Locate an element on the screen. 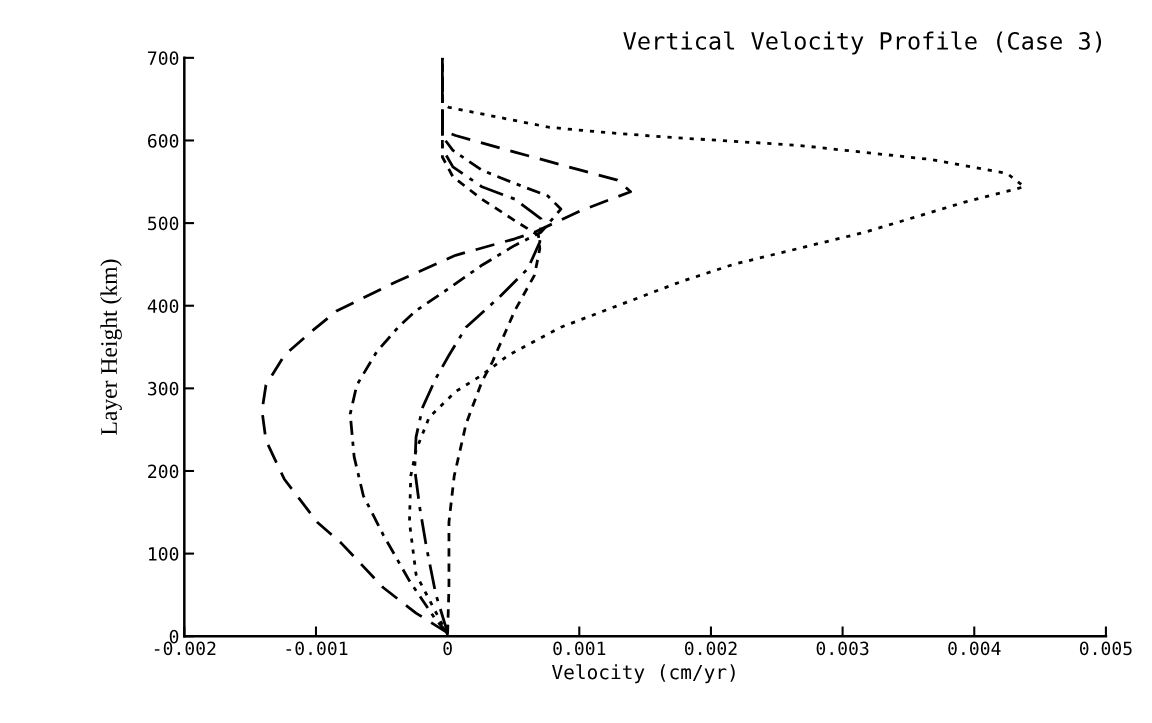  y-tick-label: 100 is located at coordinates (164, 554).